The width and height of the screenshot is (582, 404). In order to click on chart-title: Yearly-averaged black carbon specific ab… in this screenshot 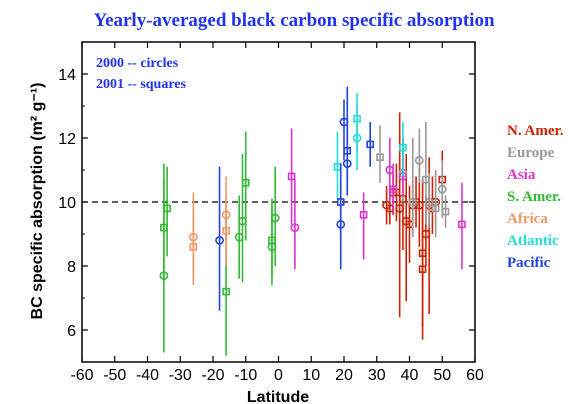, I will do `click(294, 20)`.